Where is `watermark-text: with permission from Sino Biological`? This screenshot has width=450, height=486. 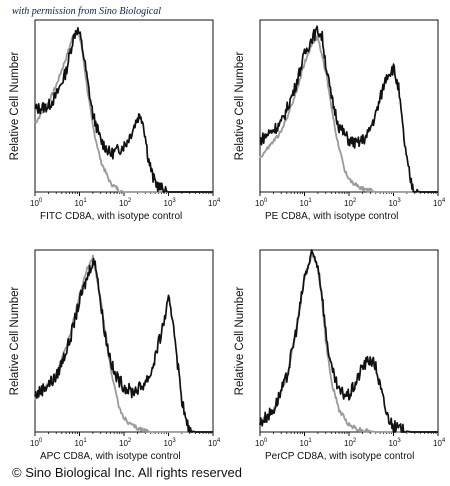
watermark-text: with permission from Sino Biological is located at coordinates (87, 11).